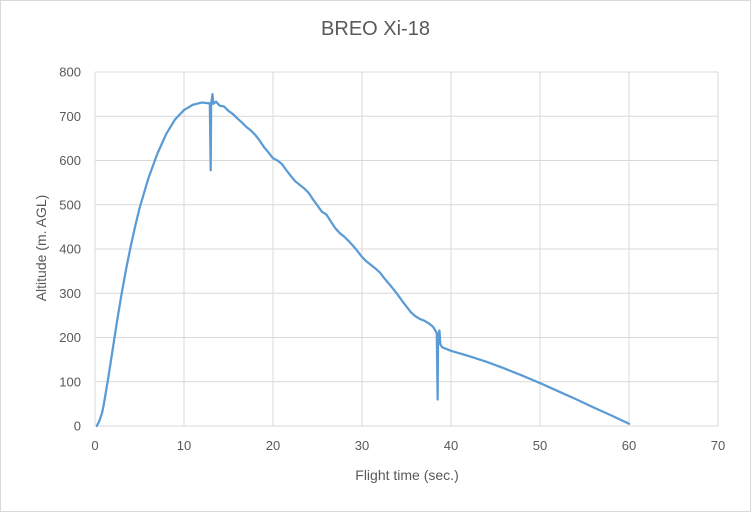  What do you see at coordinates (70, 381) in the screenshot?
I see `y-tick-label: 100` at bounding box center [70, 381].